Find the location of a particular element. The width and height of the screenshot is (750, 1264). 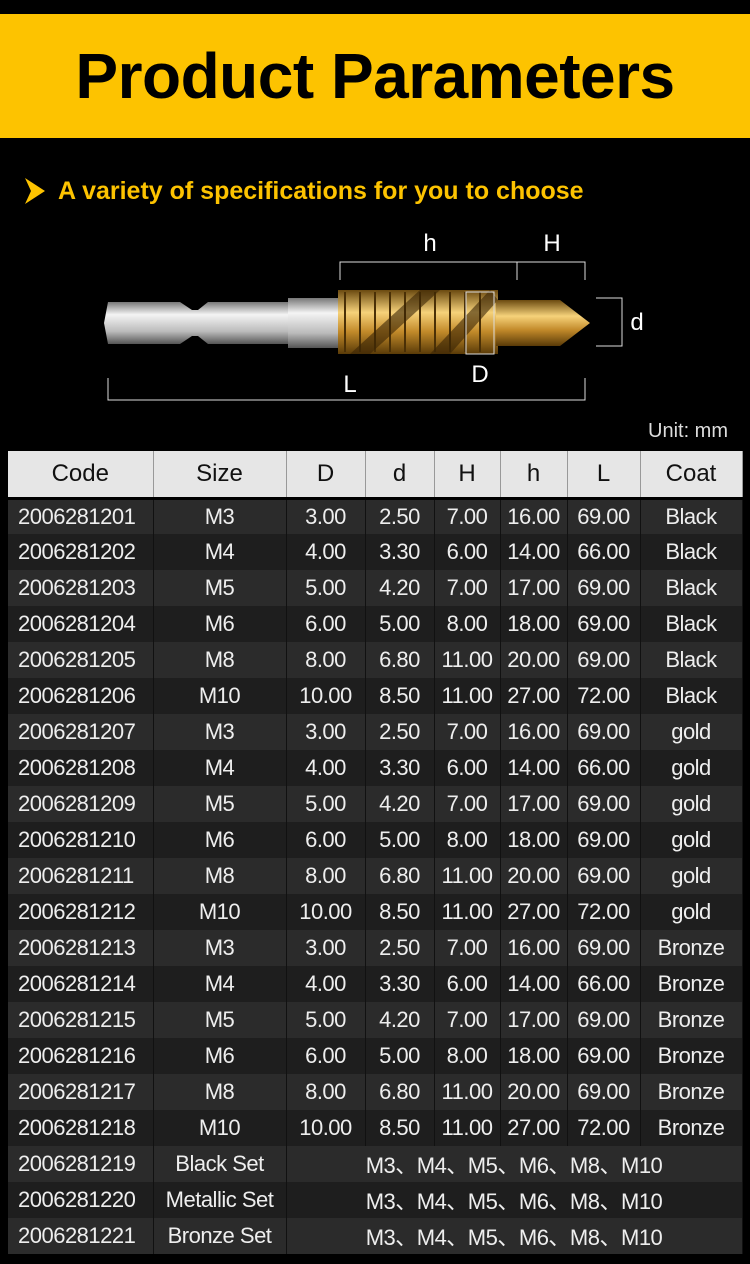

table-cell: 2006281210 is located at coordinates (81, 840).